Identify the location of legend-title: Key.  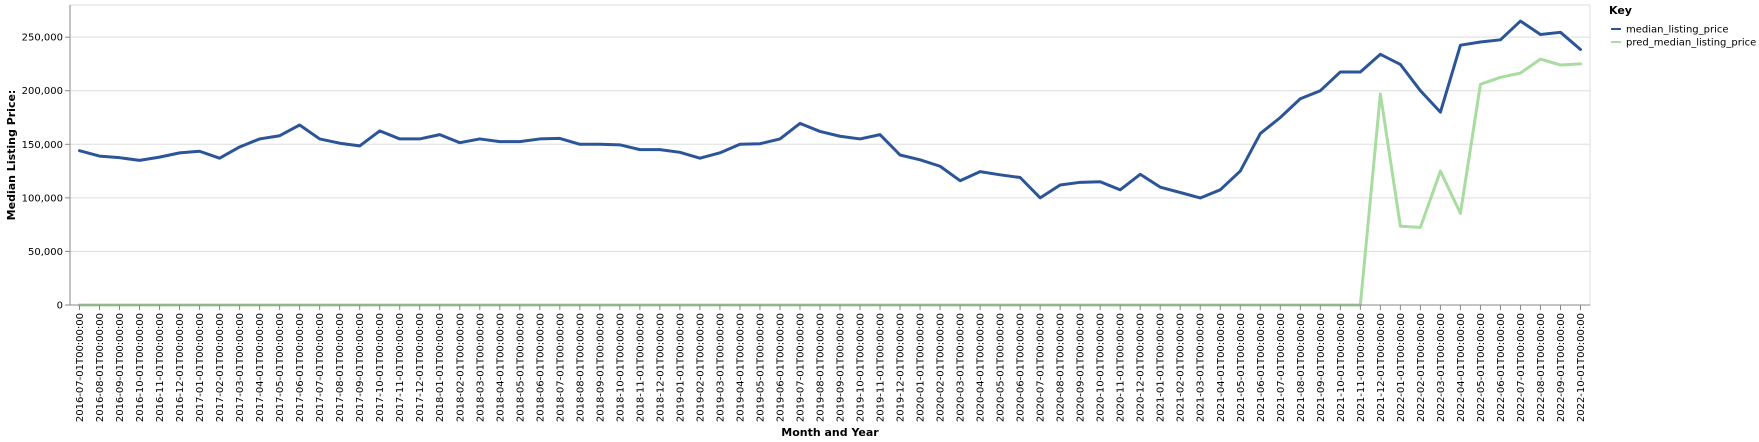
(1620, 10).